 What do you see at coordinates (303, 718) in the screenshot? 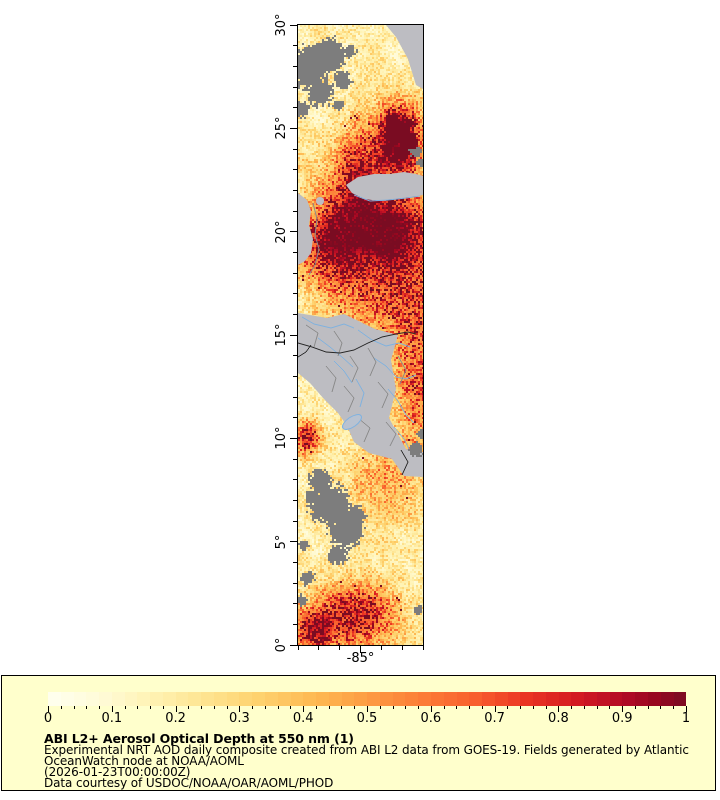
I see `colorbar-tick-label: 0.4` at bounding box center [303, 718].